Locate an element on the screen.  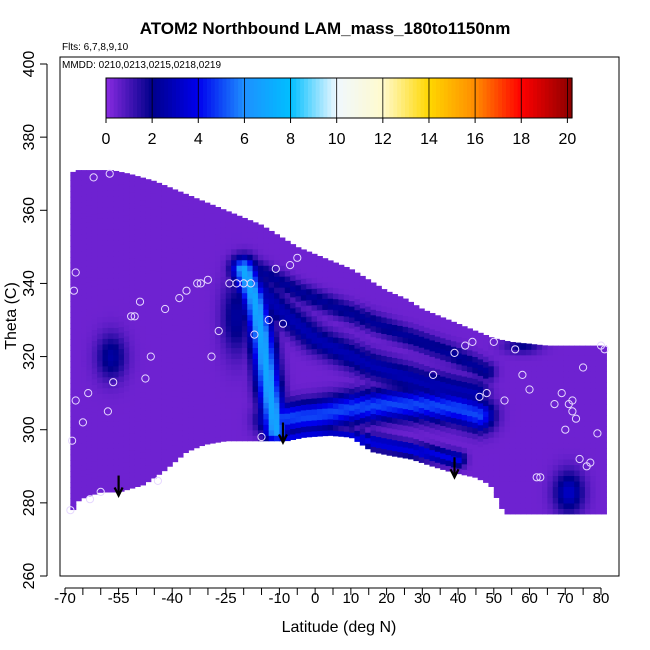
colorbar-tick-label: 14 is located at coordinates (429, 139).